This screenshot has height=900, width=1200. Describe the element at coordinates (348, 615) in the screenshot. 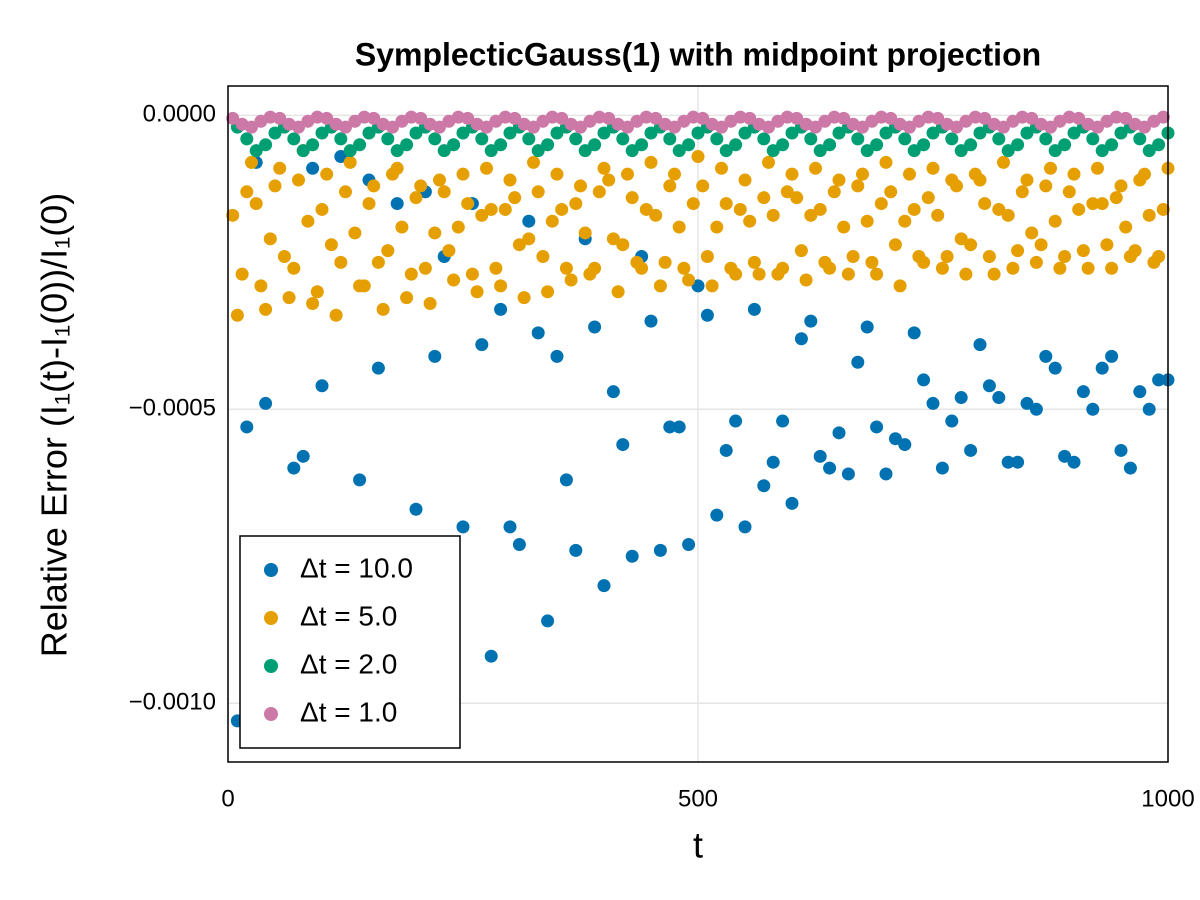

I see `legend-label: Δt = 5.0` at that location.